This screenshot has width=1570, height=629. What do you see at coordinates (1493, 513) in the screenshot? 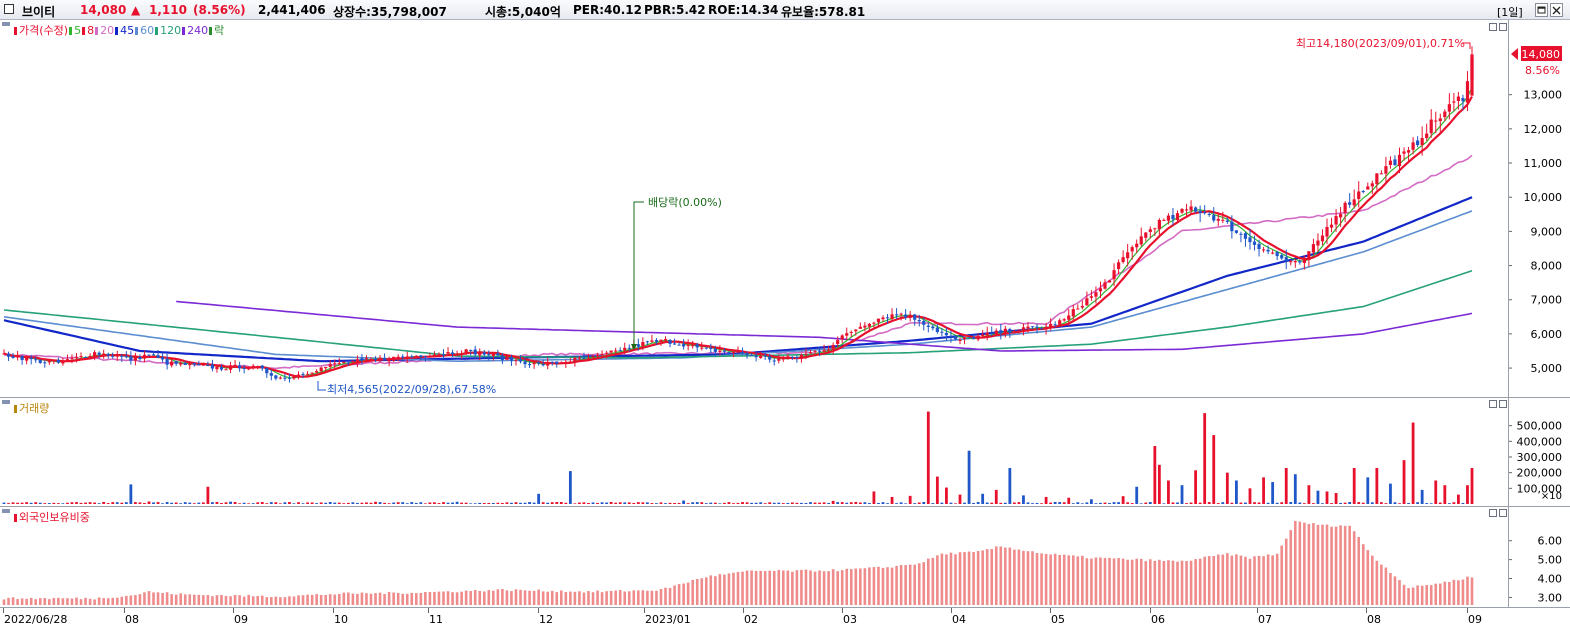
I see `foreign-panel-minimize-button` at bounding box center [1493, 513].